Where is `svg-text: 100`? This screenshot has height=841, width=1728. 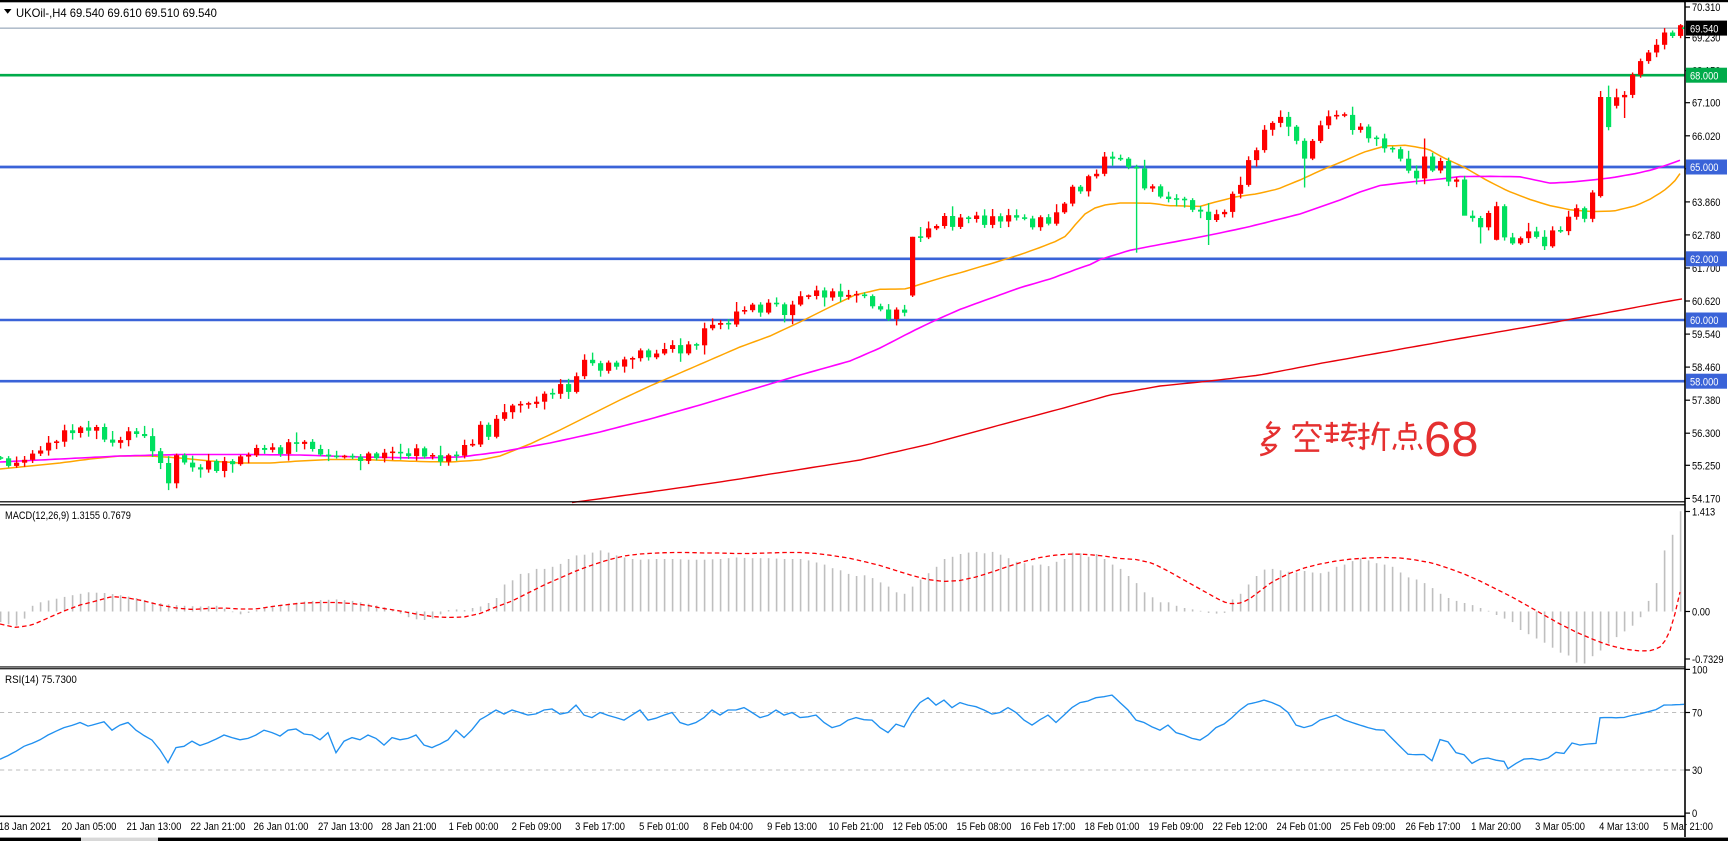
svg-text: 100 is located at coordinates (1700, 670).